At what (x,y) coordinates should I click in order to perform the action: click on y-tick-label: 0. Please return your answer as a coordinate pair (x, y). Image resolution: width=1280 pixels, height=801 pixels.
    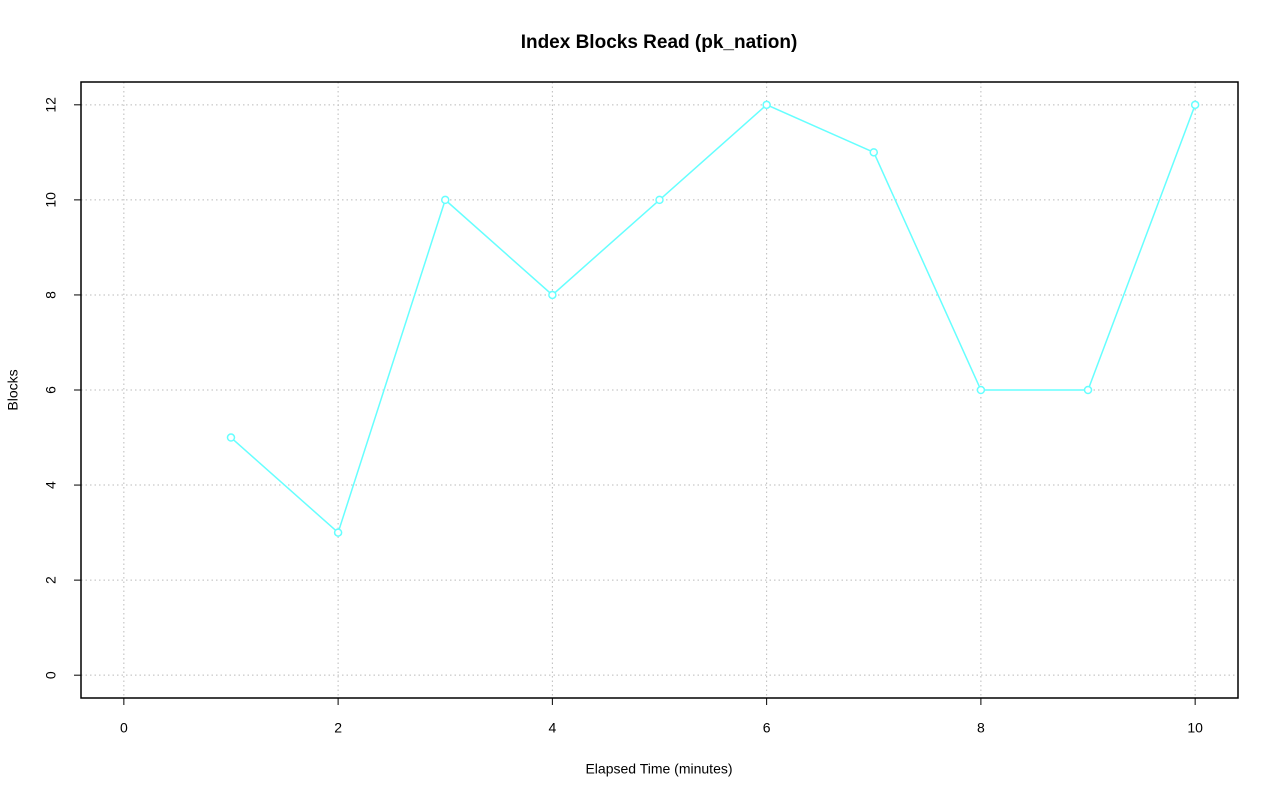
    Looking at the image, I should click on (51, 675).